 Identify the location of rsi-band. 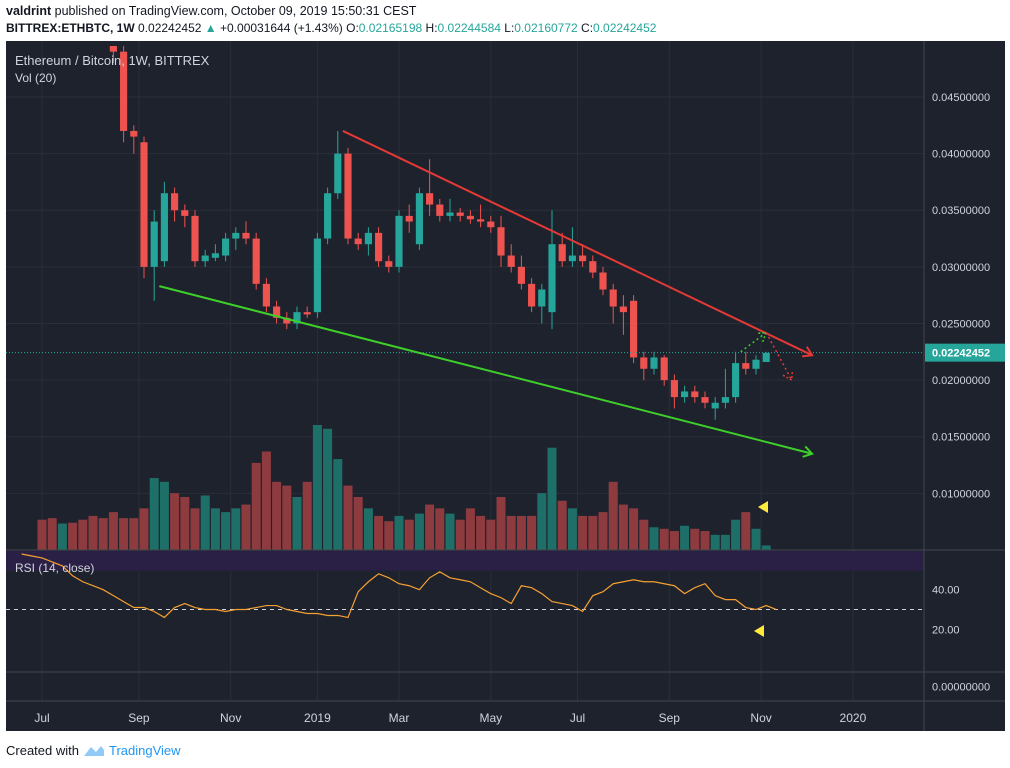
(465, 561).